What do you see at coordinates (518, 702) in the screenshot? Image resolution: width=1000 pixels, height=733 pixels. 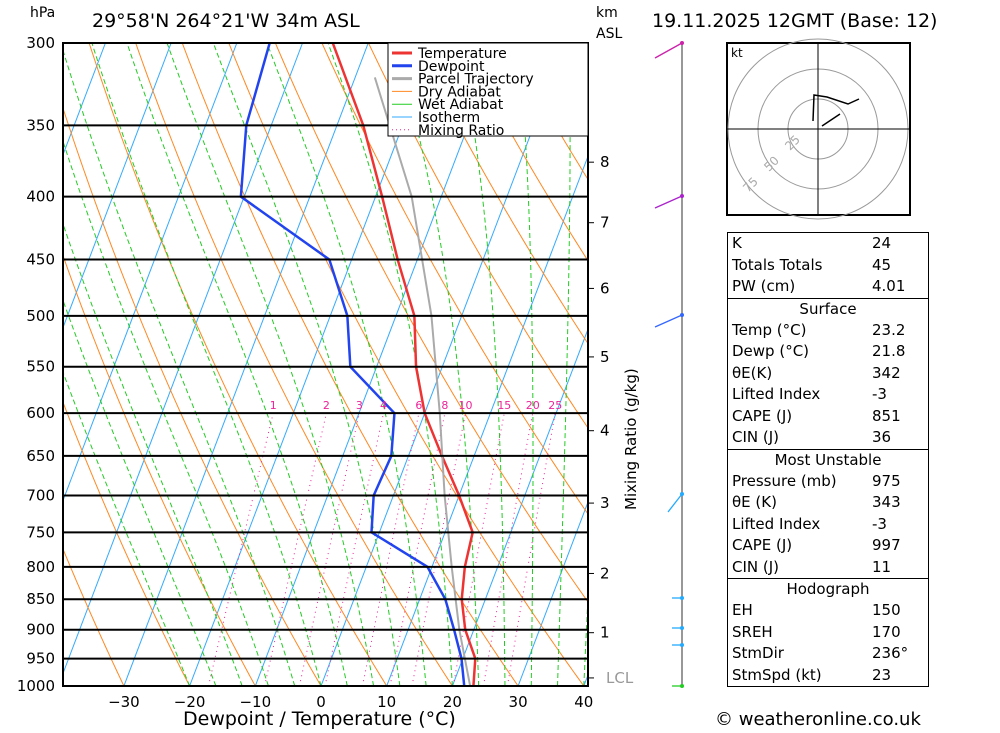 I see `x-tick-label: 30` at bounding box center [518, 702].